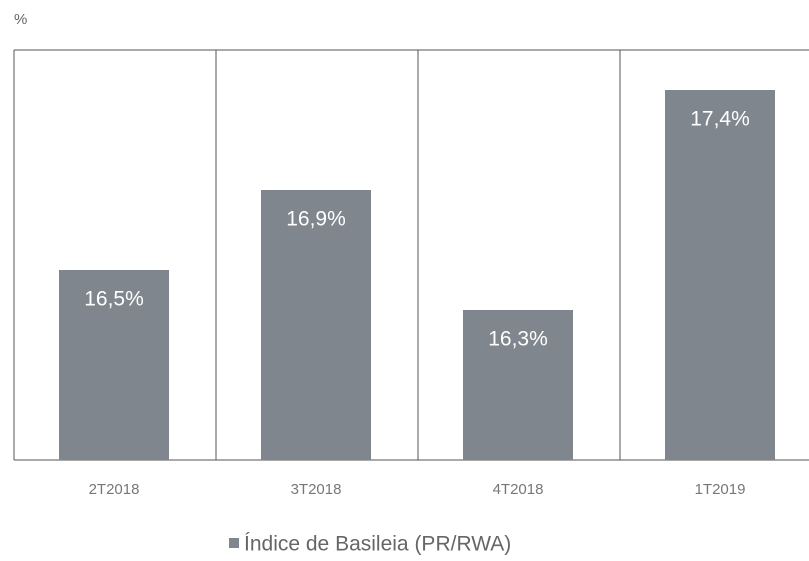  Describe the element at coordinates (518, 339) in the screenshot. I see `value-label: 16,3%` at that location.